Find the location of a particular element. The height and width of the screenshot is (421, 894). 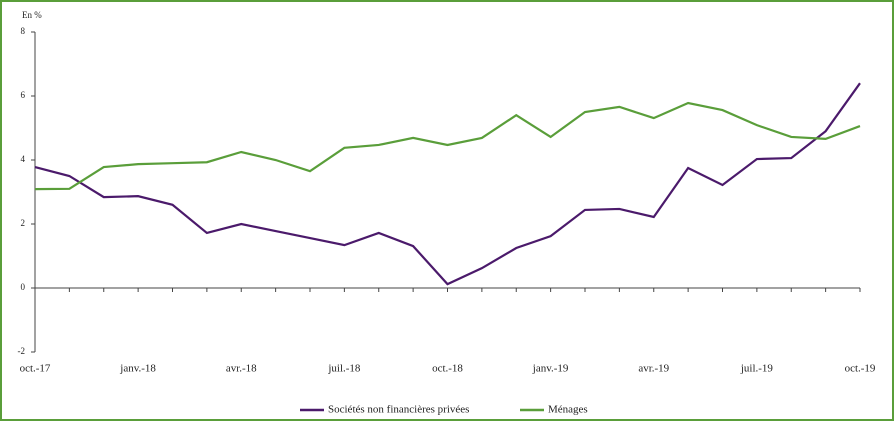

legend-label: Ménages is located at coordinates (568, 410).